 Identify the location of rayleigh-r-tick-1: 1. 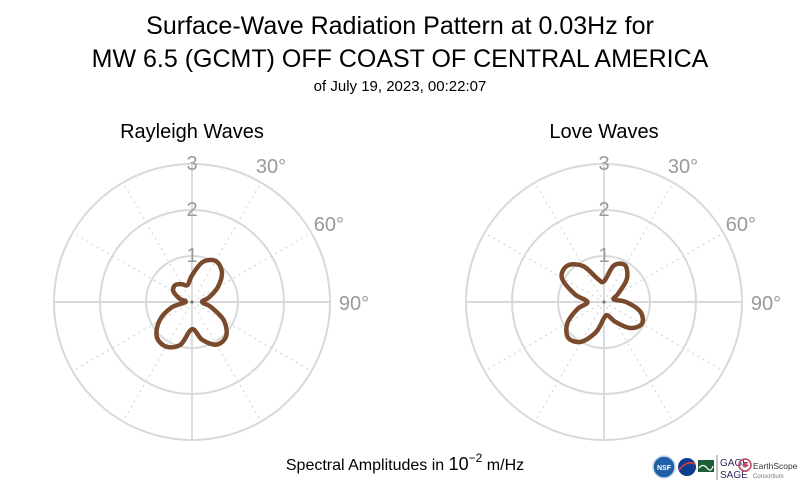
(191, 256).